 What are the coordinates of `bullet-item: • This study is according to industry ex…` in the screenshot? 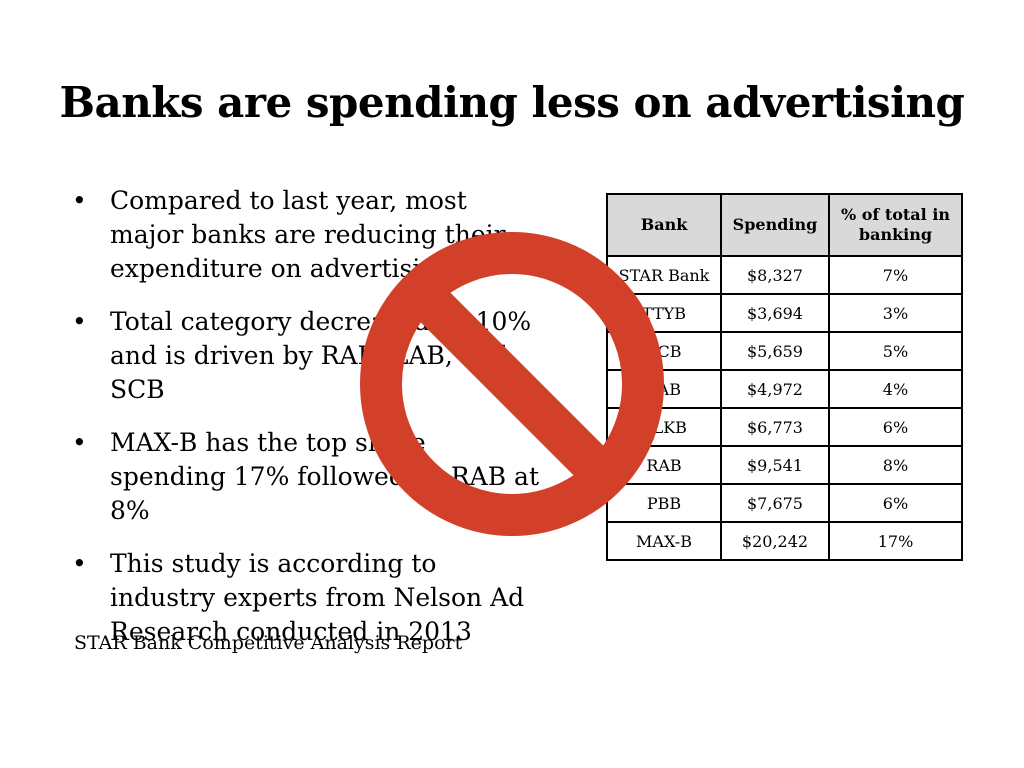 It's located at (307, 598).